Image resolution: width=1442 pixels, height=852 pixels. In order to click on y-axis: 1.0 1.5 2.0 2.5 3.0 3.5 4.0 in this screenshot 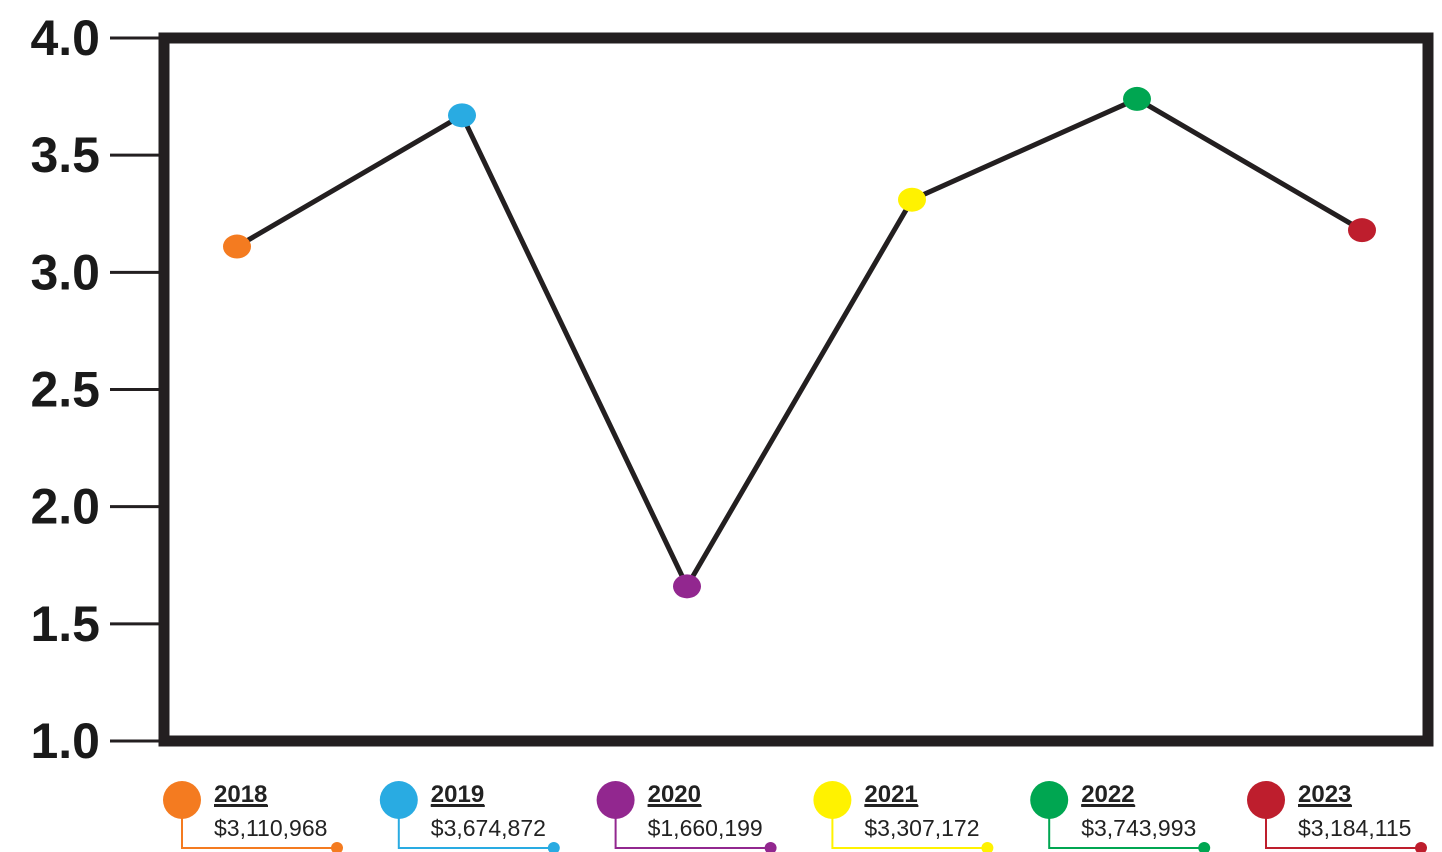, I will do `click(95, 389)`.